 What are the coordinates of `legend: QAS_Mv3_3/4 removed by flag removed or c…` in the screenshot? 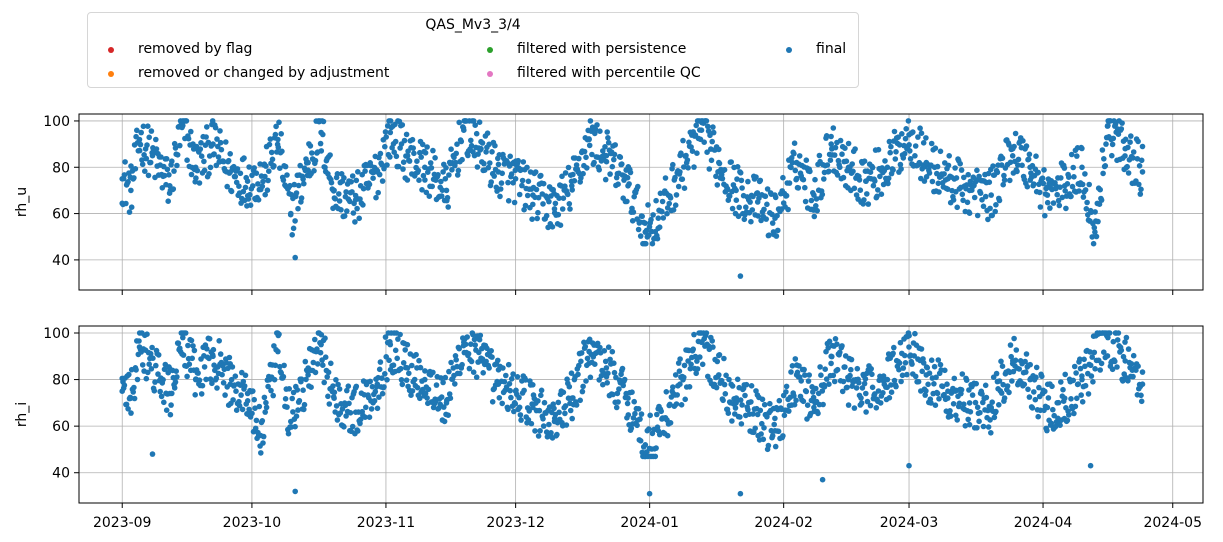 It's located at (473, 50).